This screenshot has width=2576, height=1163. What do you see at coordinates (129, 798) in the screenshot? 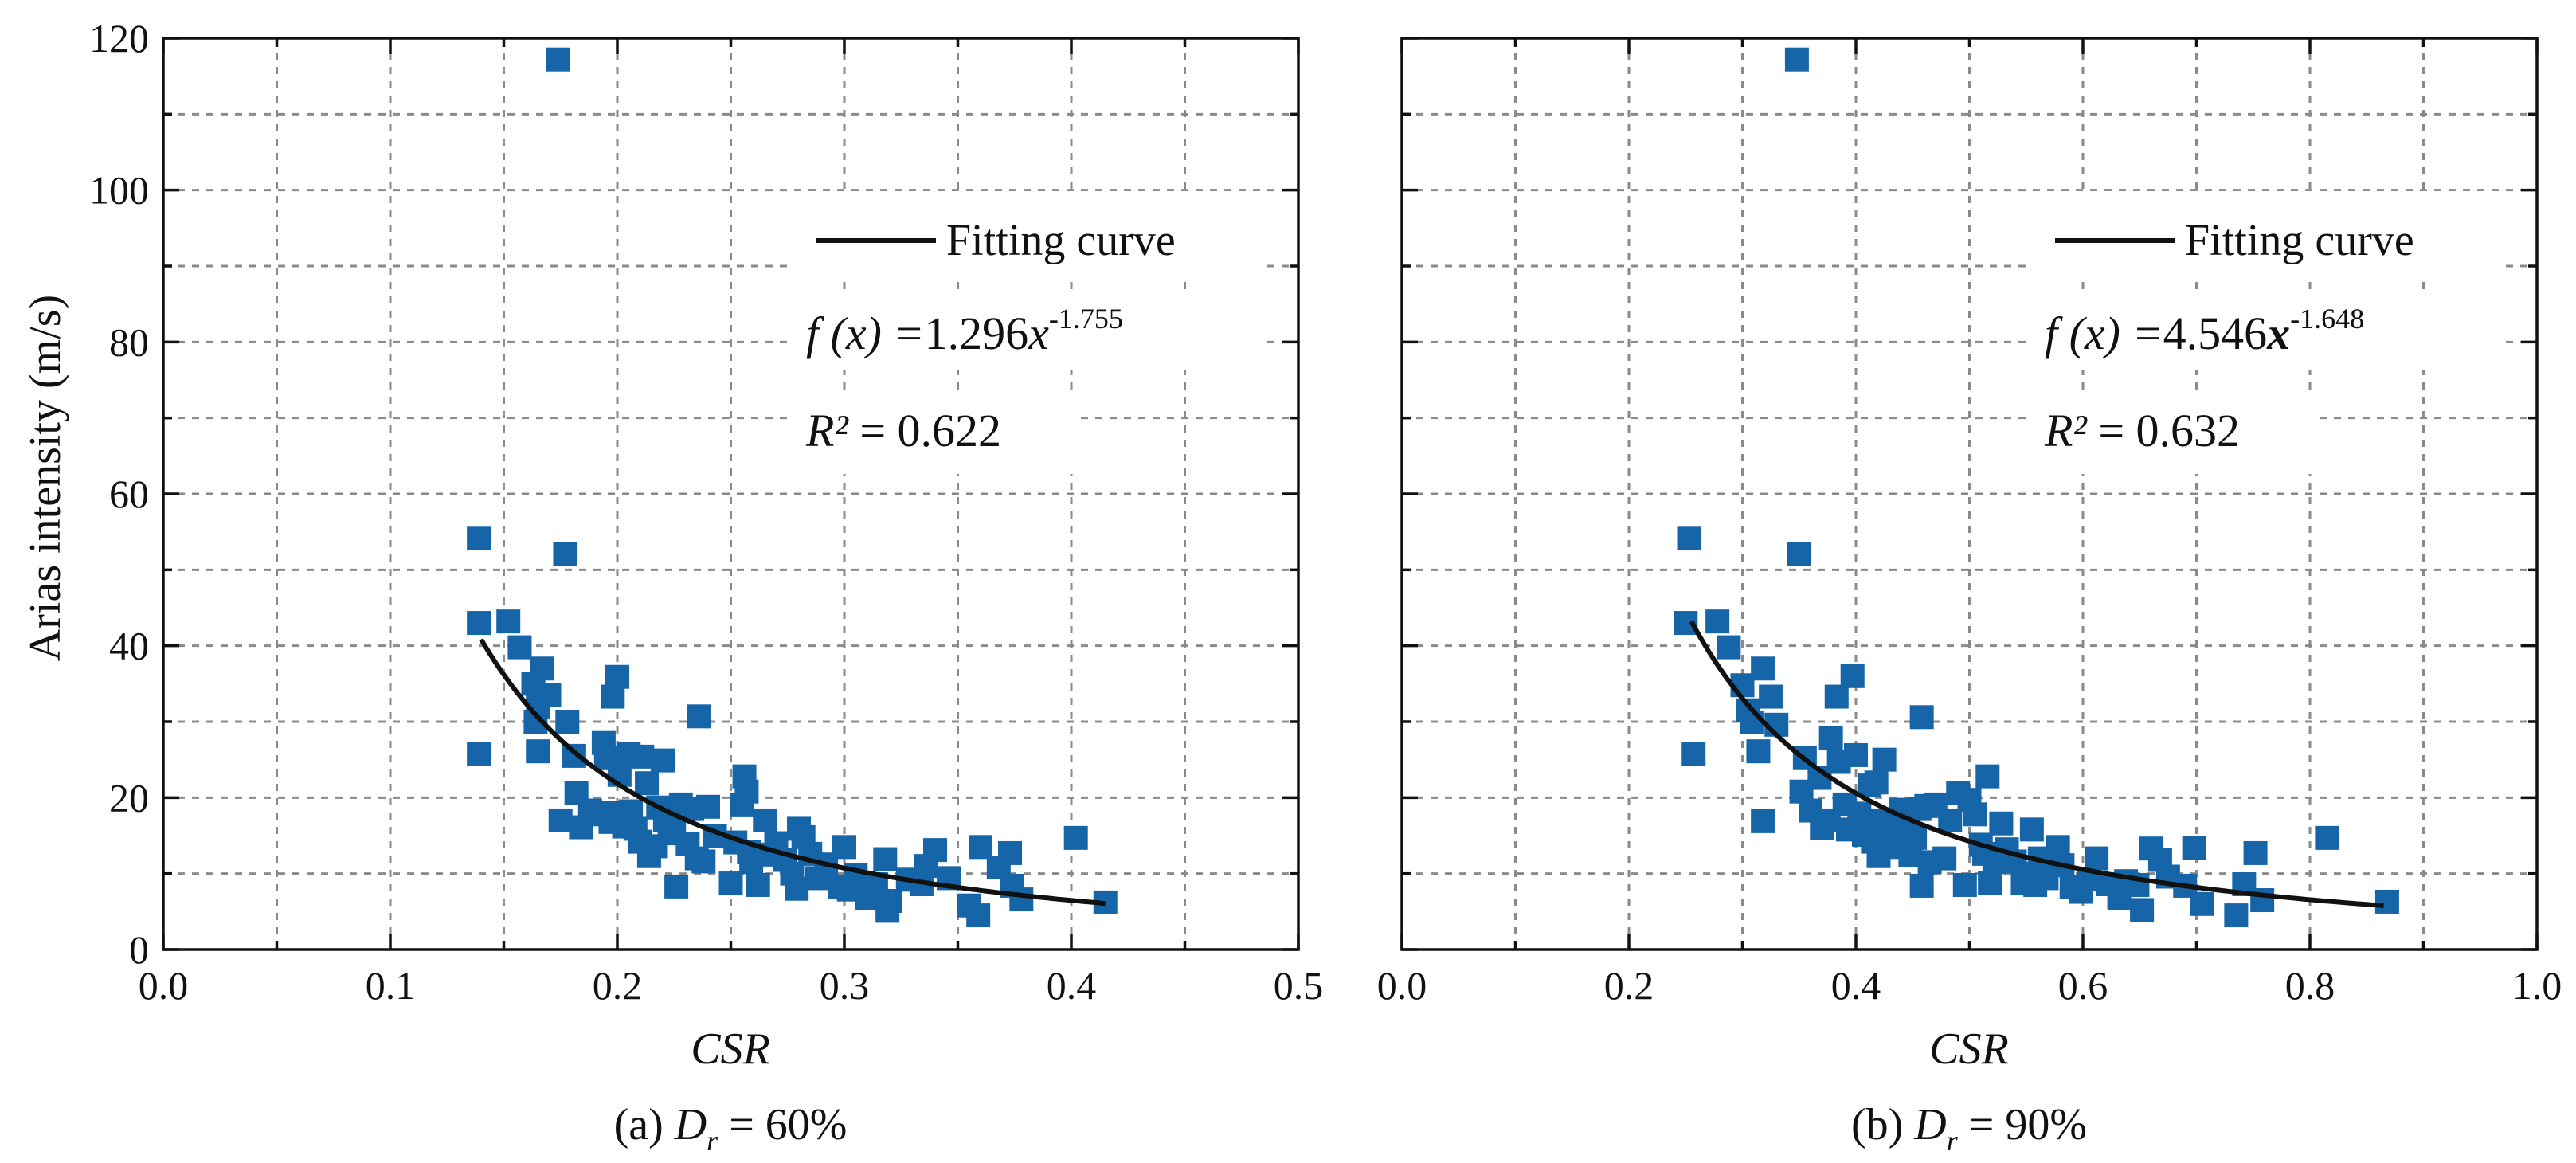
I see `y-tick-label: 20` at bounding box center [129, 798].